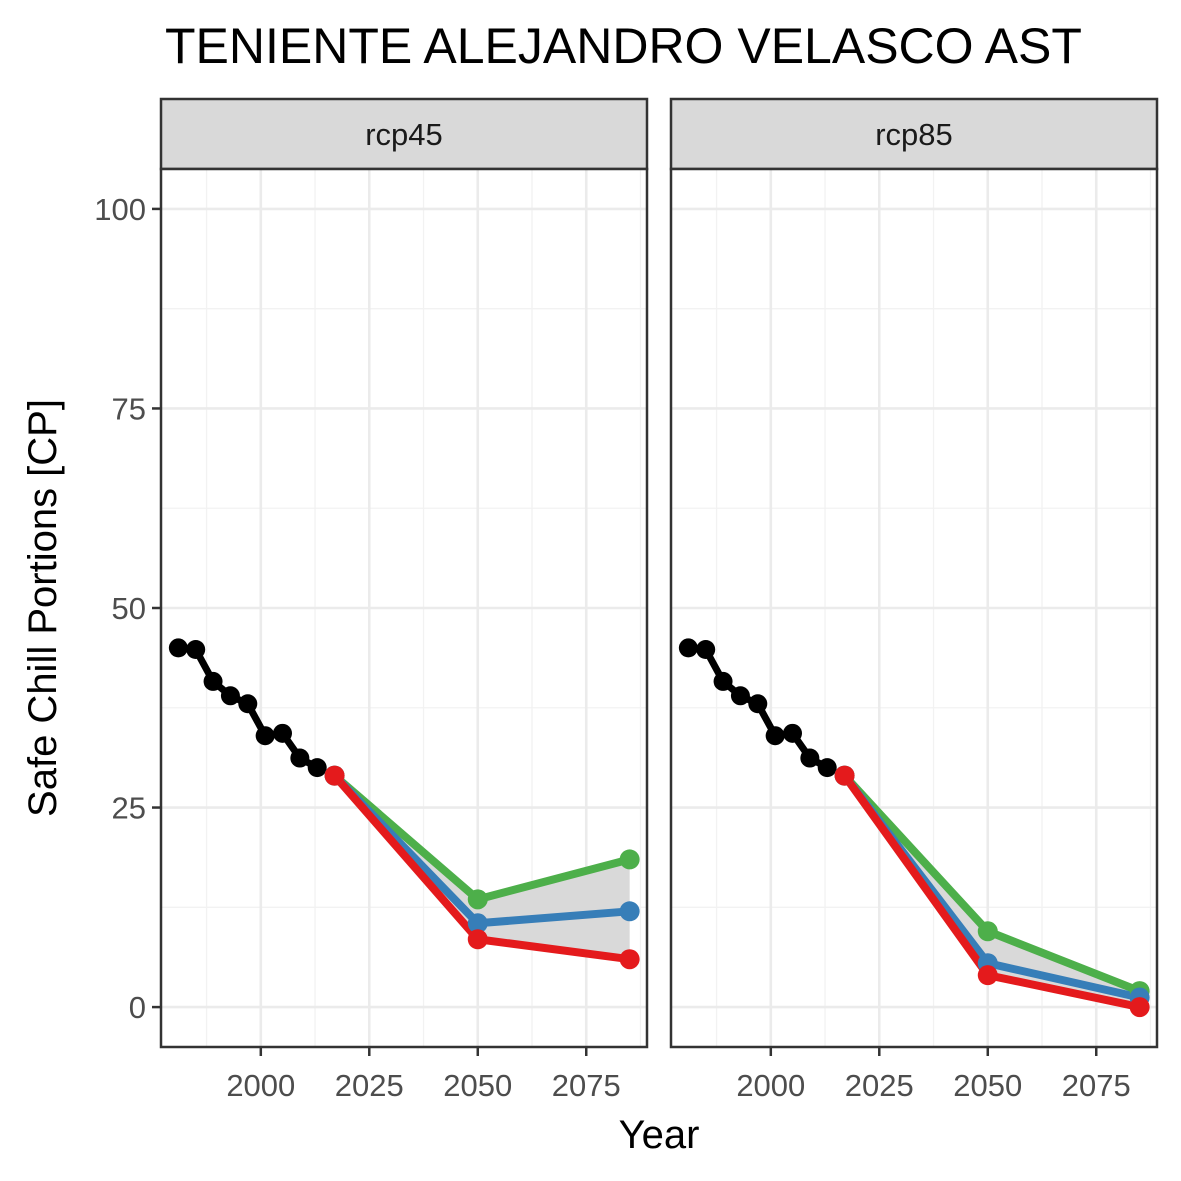  What do you see at coordinates (129, 408) in the screenshot?
I see `y-tick-label: 75` at bounding box center [129, 408].